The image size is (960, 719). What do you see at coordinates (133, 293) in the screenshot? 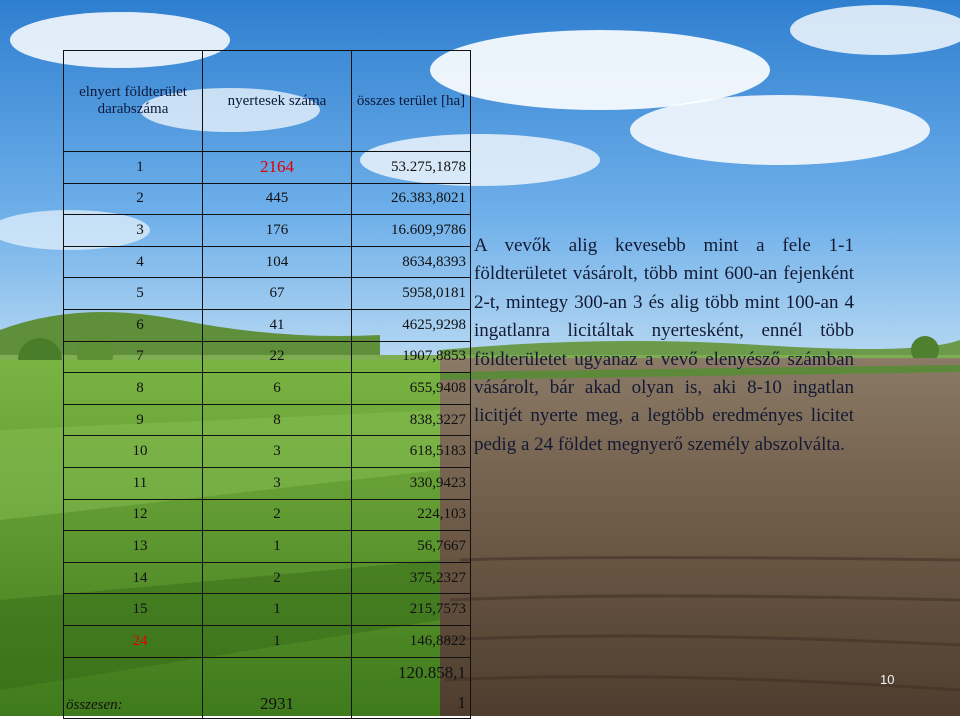
I see `cell-parcel-count: 5` at bounding box center [133, 293].